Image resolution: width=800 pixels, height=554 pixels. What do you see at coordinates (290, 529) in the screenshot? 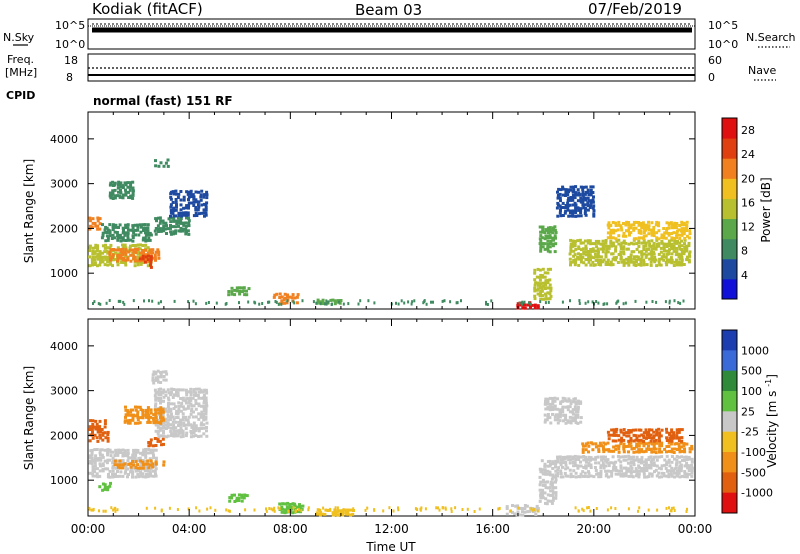
I see `x-tick-label: 08:00` at bounding box center [290, 529].